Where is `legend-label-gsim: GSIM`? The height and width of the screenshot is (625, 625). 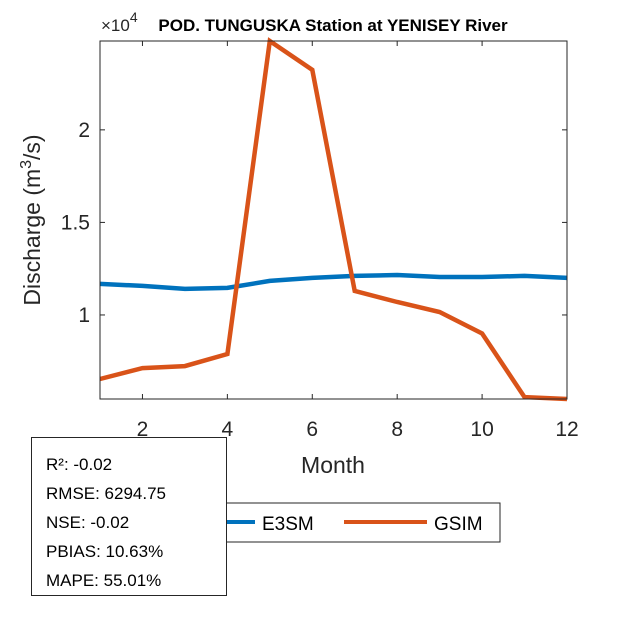 legend-label-gsim: GSIM is located at coordinates (458, 524).